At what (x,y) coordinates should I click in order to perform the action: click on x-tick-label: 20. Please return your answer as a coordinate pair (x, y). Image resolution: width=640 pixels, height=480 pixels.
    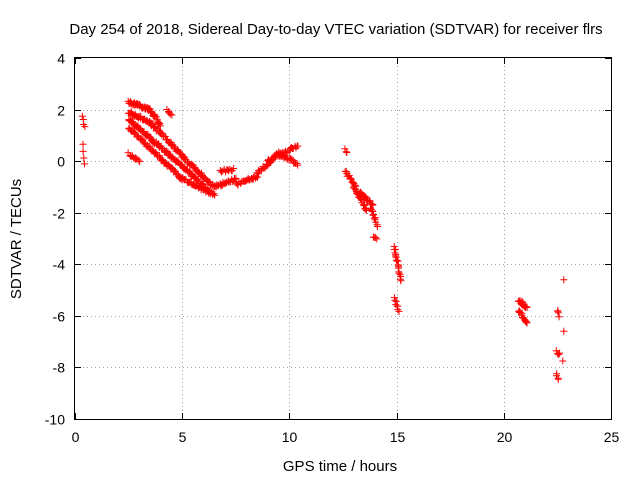
    Looking at the image, I should click on (505, 437).